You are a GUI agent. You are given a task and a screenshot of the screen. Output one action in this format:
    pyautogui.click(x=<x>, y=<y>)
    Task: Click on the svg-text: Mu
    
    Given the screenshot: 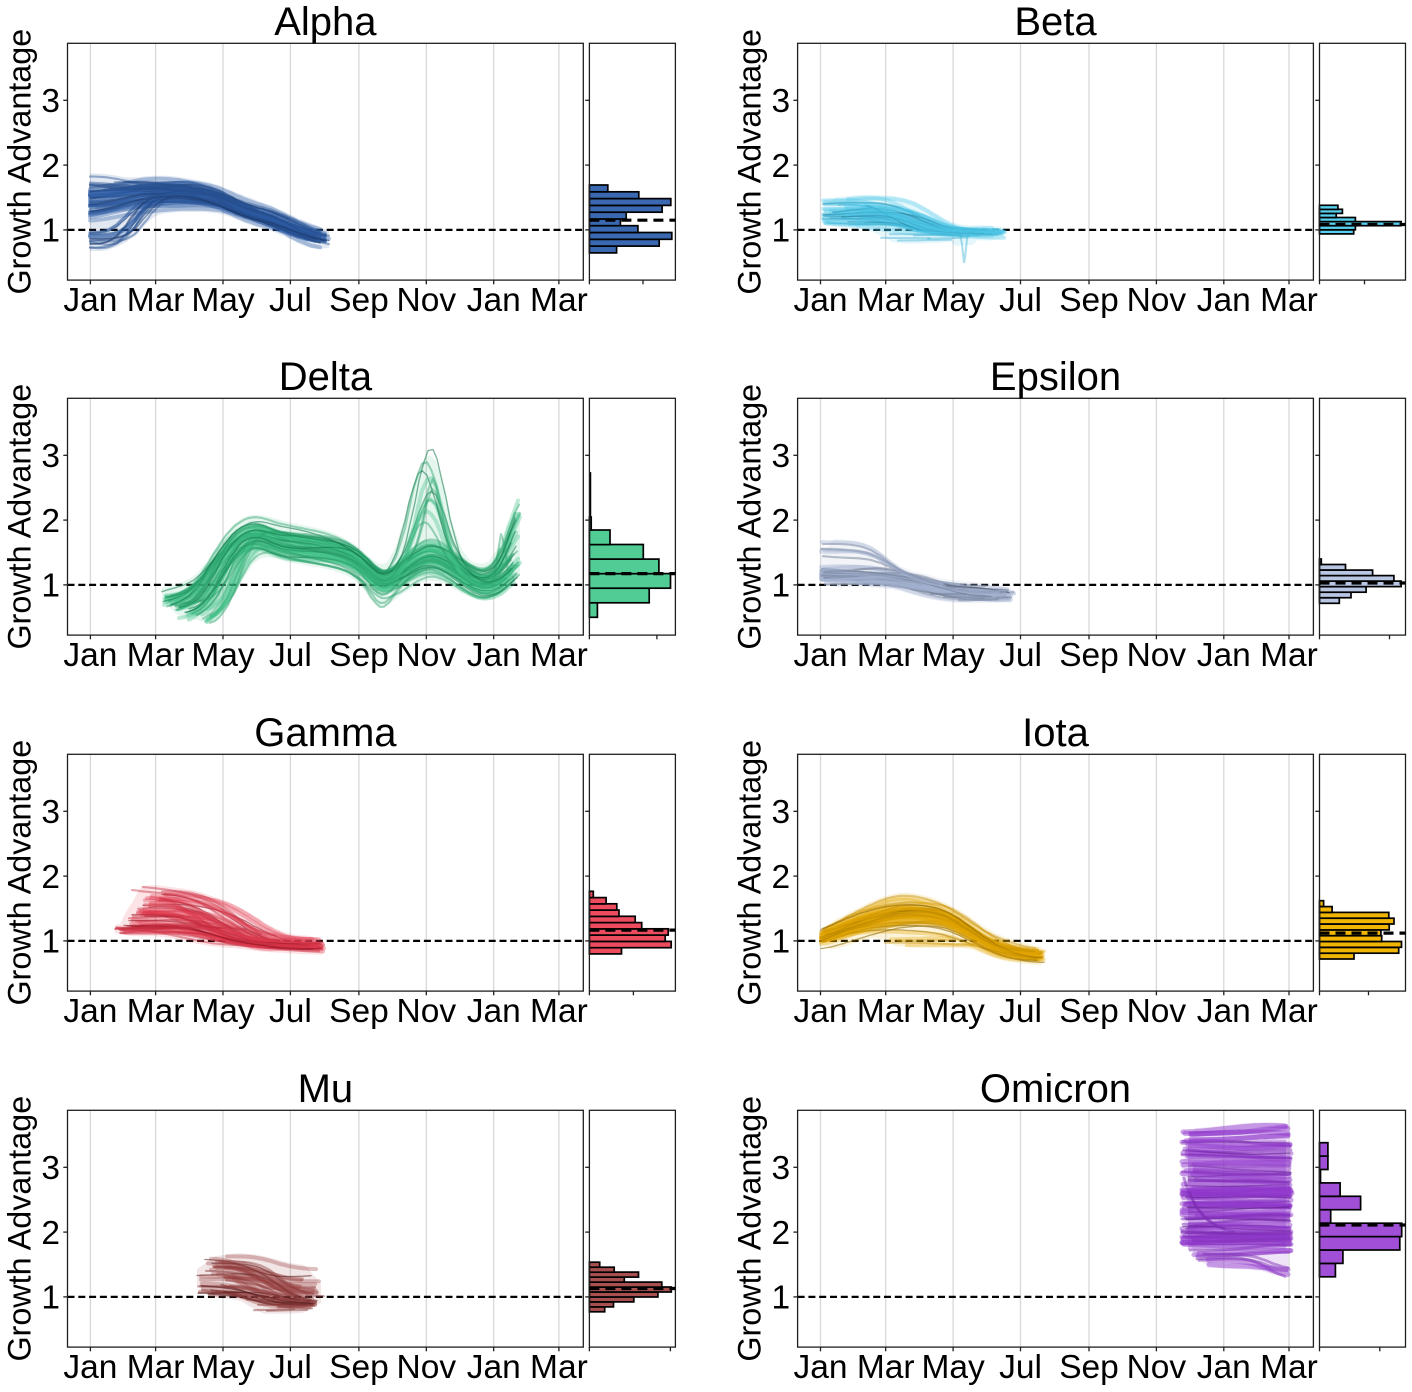 What is the action you would take?
    pyautogui.click(x=326, y=1089)
    